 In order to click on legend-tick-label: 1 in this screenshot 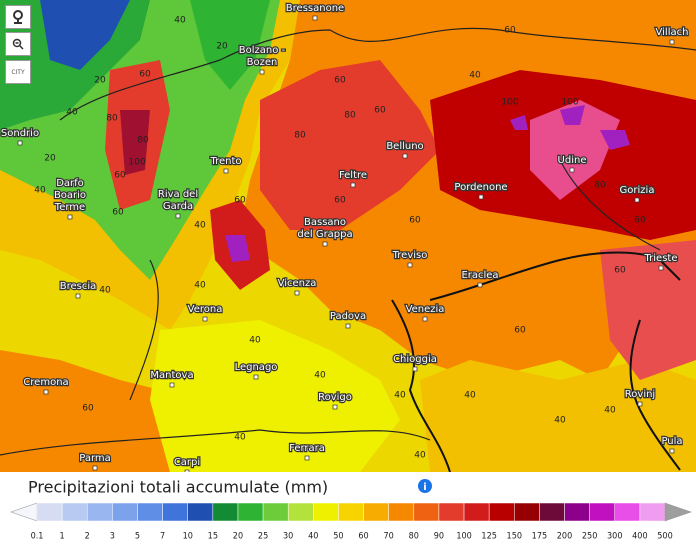, I will do `click(62, 537)`.